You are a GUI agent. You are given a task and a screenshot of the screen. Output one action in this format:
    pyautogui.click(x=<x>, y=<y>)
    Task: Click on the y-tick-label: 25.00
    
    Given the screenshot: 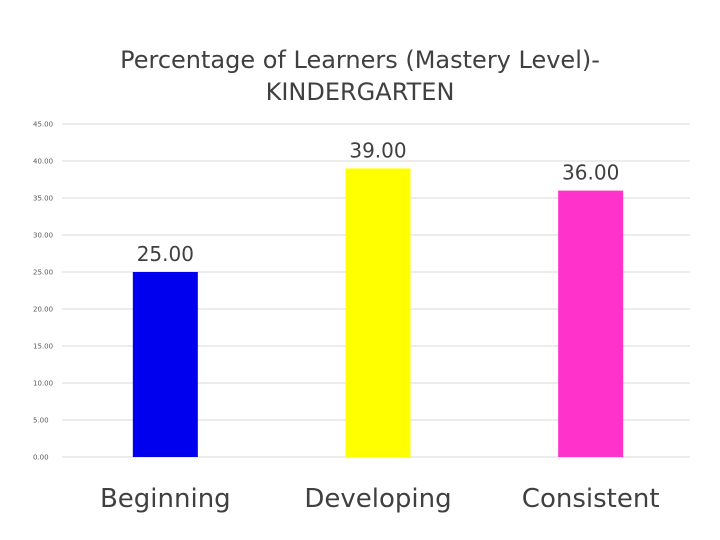 What is the action you would take?
    pyautogui.click(x=43, y=273)
    